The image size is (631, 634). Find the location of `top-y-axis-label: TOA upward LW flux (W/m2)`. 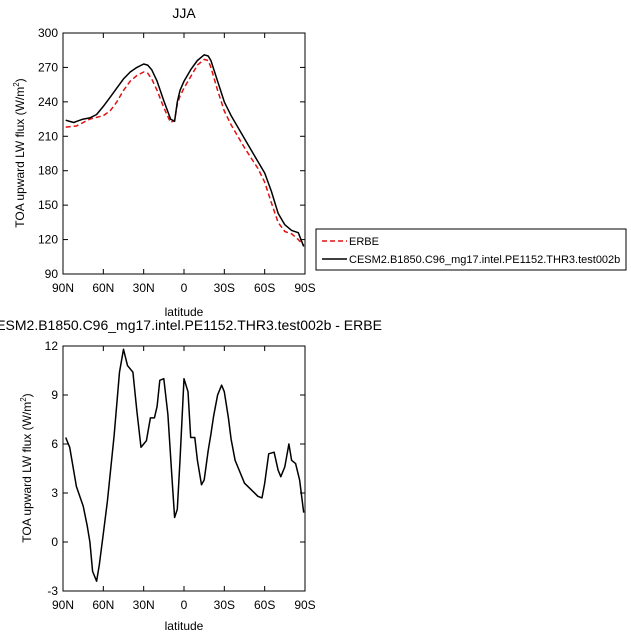

top-y-axis-label: TOA upward LW flux (W/m2) is located at coordinates (19, 152).